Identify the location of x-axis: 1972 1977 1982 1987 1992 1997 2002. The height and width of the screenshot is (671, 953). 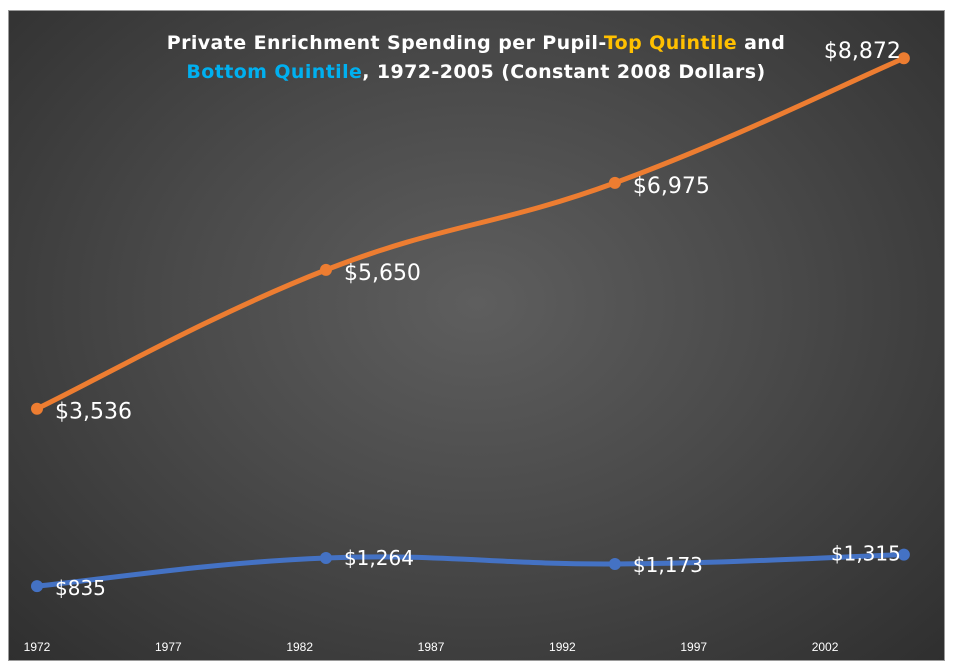
(431, 647).